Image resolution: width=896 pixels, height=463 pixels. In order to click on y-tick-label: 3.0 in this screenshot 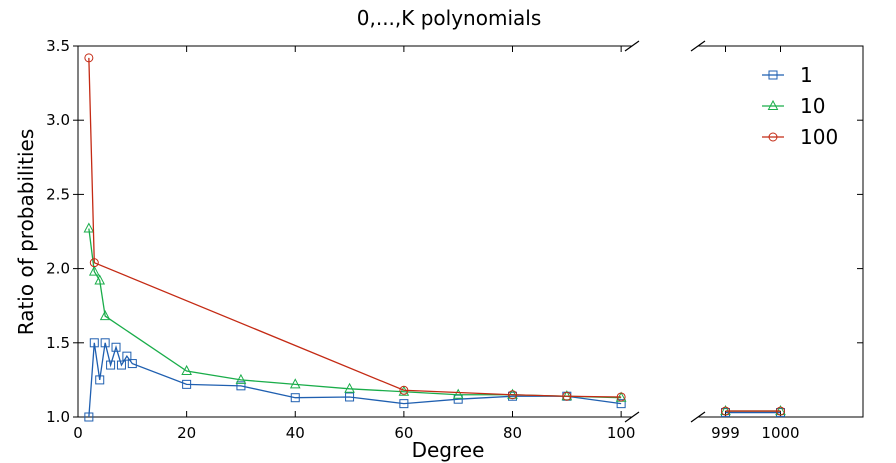, I will do `click(58, 120)`.